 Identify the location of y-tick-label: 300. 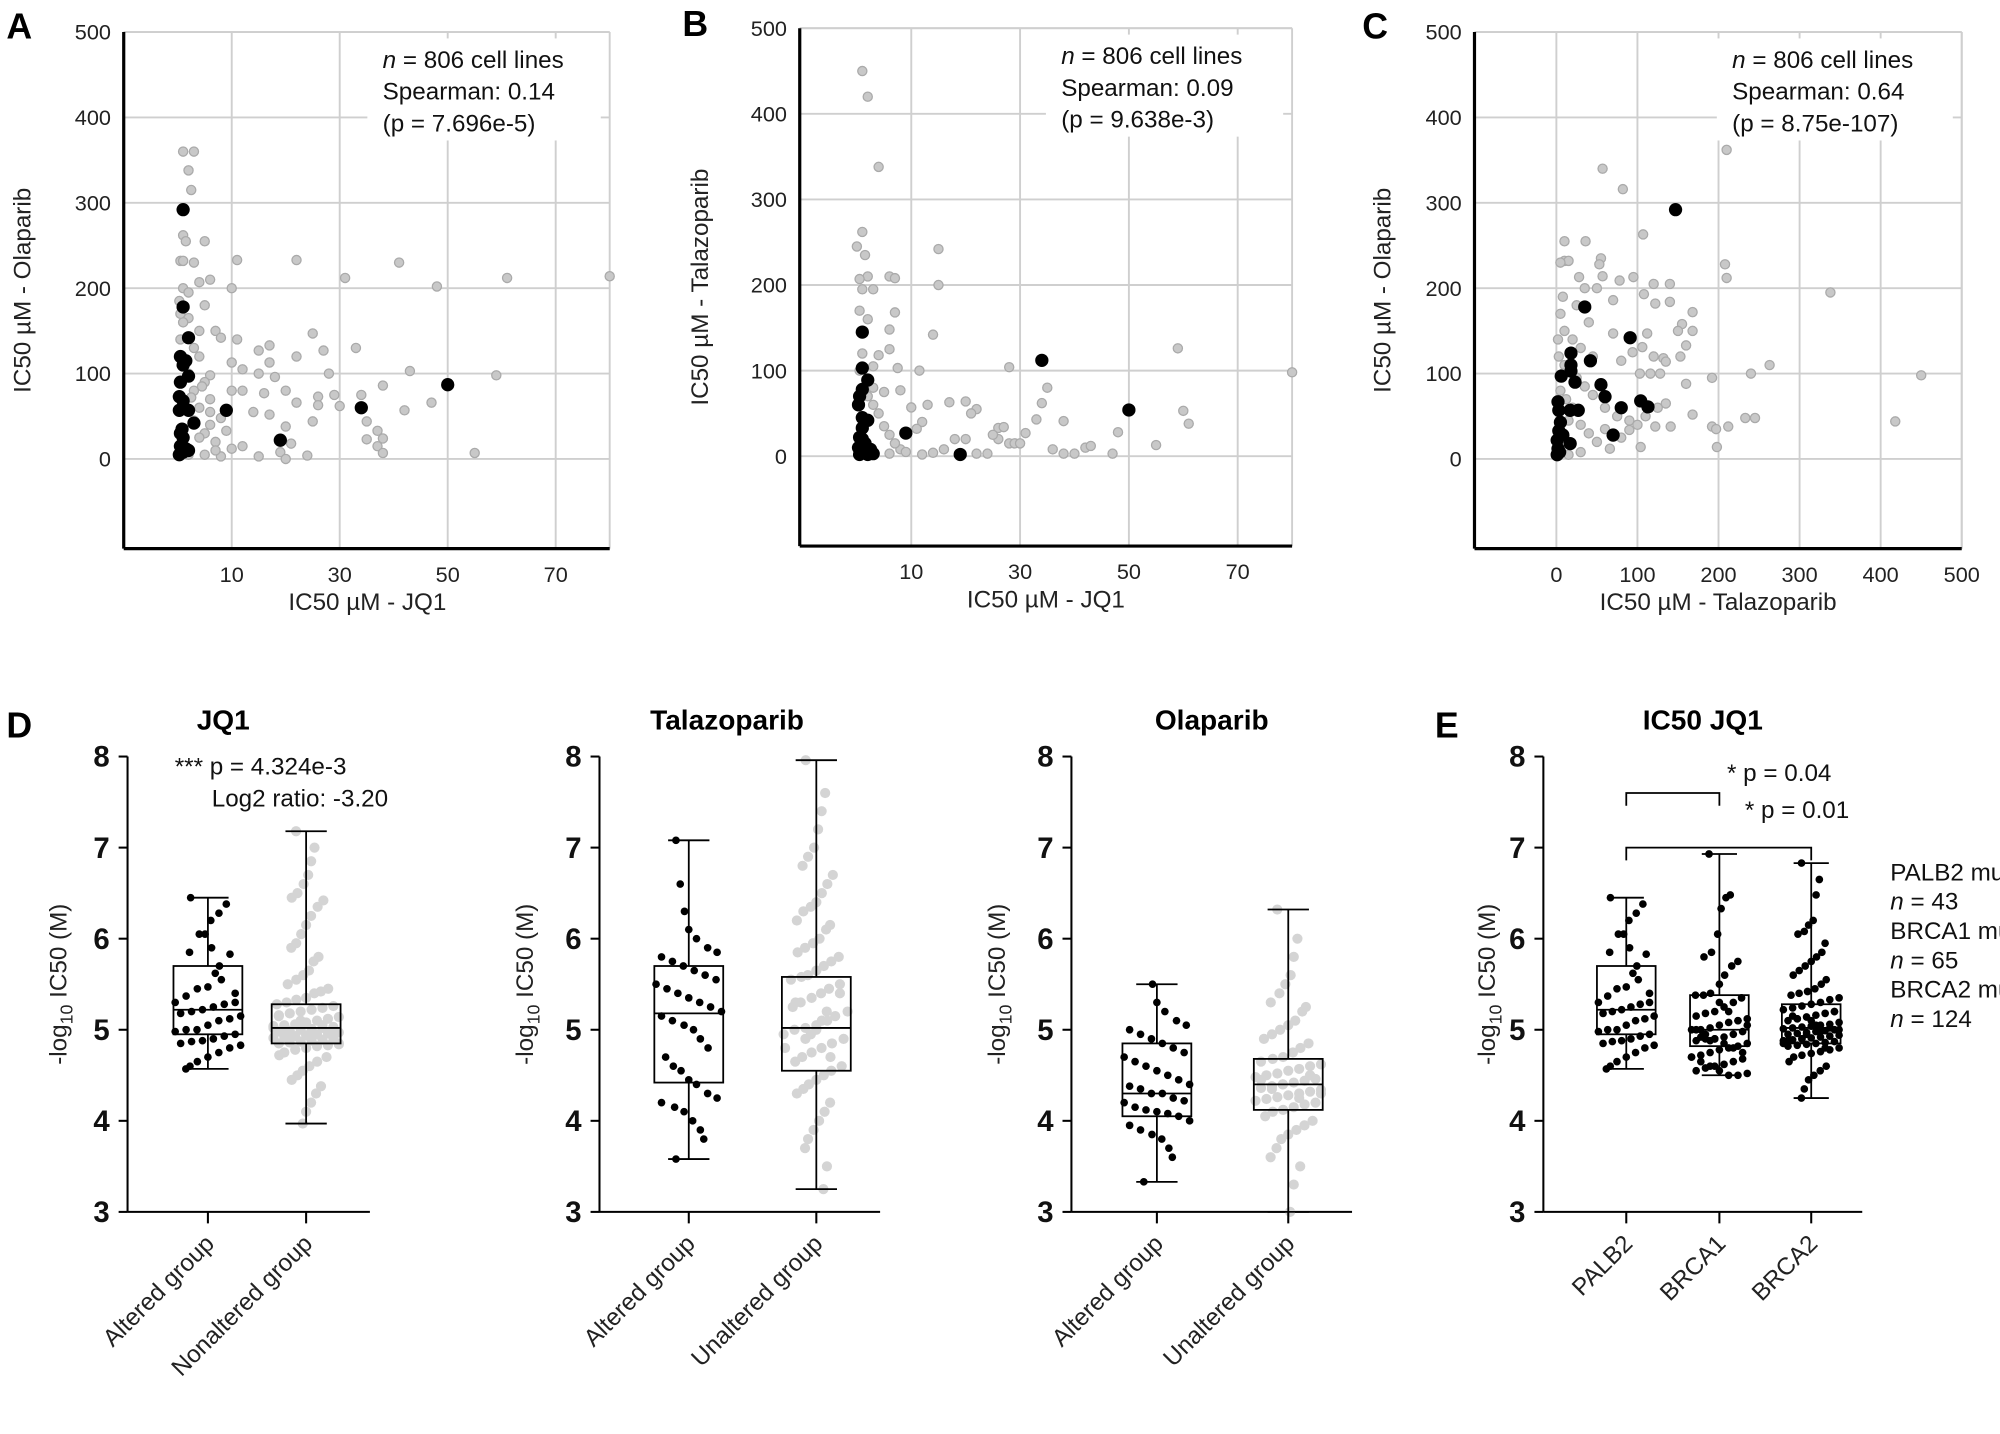
(1444, 202).